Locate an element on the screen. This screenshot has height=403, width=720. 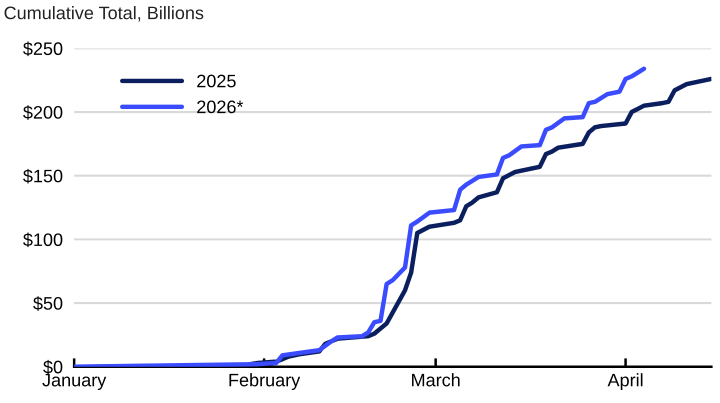
x-tick-label: February is located at coordinates (264, 381).